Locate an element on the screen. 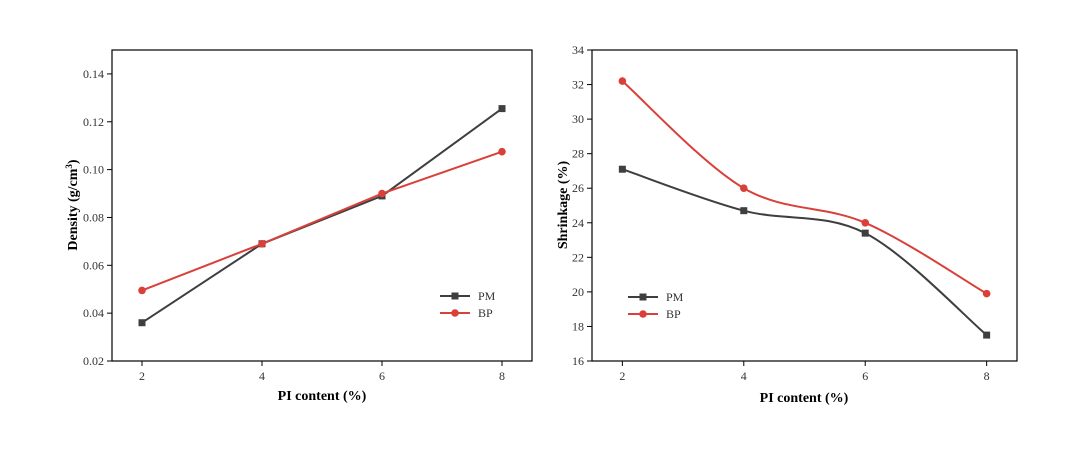  shrinkage-y-tick-label: 18 is located at coordinates (578, 326).